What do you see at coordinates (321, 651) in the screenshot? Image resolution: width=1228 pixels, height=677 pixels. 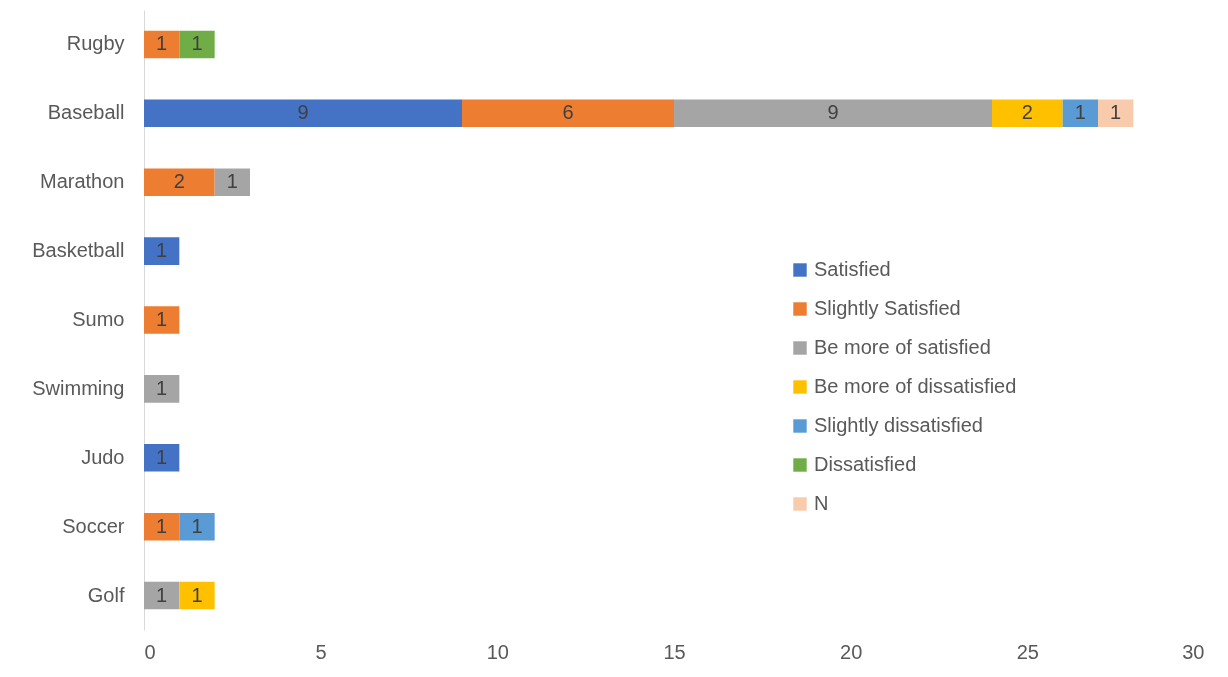 I see `x-tick-label: 5` at bounding box center [321, 651].